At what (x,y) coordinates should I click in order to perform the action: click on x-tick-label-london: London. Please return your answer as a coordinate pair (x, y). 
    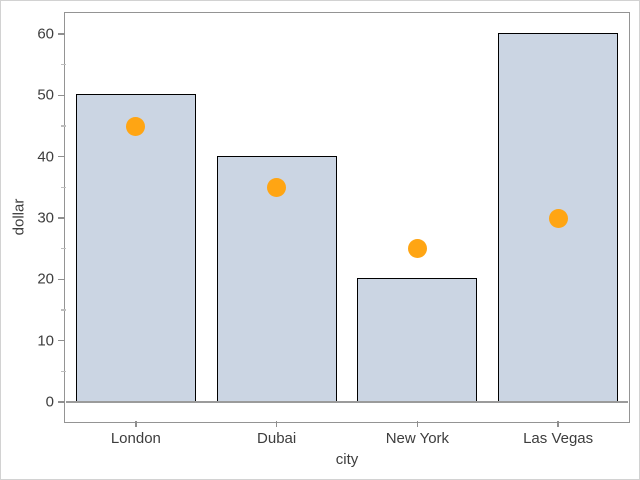
    Looking at the image, I should click on (135, 438).